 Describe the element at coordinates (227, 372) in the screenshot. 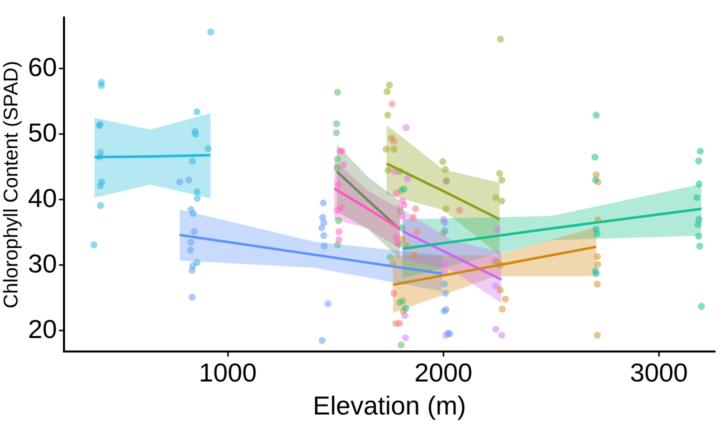

I see `x-tick-label: 1000` at that location.